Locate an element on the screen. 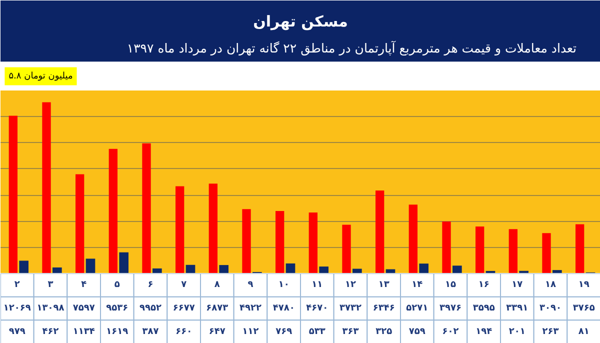  data-label: ۶۶۷۷ is located at coordinates (184, 309).